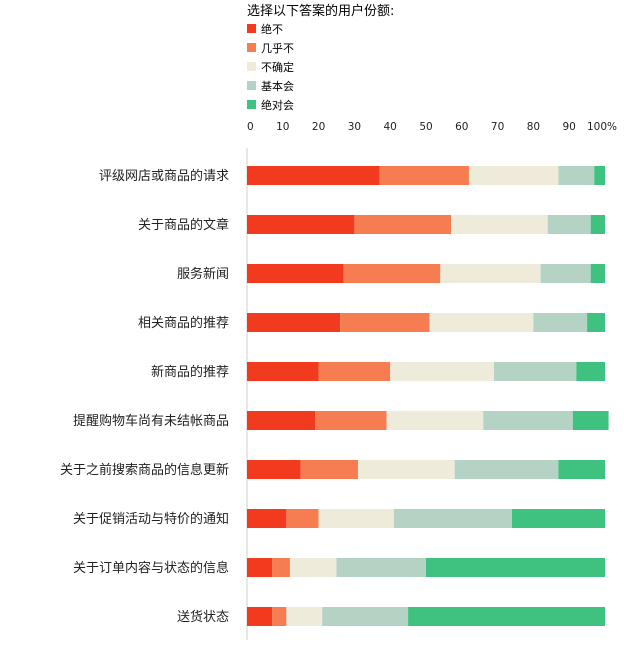  What do you see at coordinates (151, 421) in the screenshot?
I see `category-label-5: 提醒购物车尚有未结帐商品` at bounding box center [151, 421].